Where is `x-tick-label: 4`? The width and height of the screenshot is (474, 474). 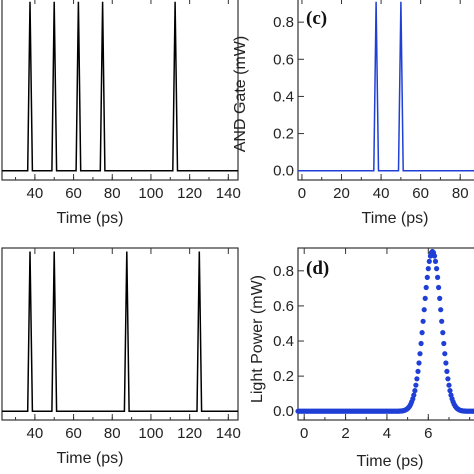 x-tick-label: 4 is located at coordinates (387, 433).